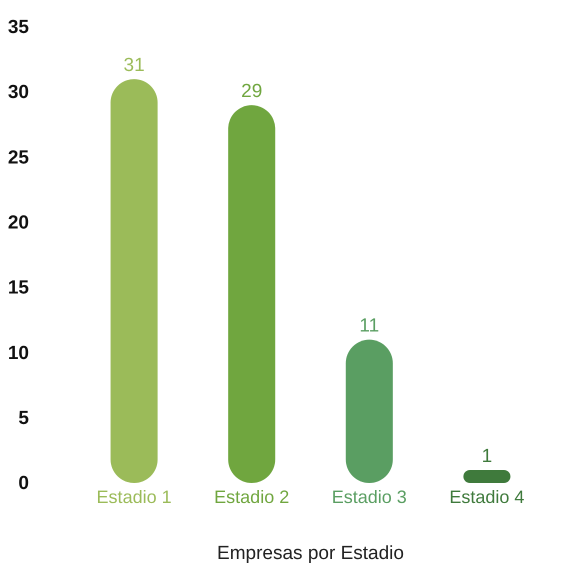 The width and height of the screenshot is (583, 569). Describe the element at coordinates (23, 483) in the screenshot. I see `y-tick-label: 0` at that location.